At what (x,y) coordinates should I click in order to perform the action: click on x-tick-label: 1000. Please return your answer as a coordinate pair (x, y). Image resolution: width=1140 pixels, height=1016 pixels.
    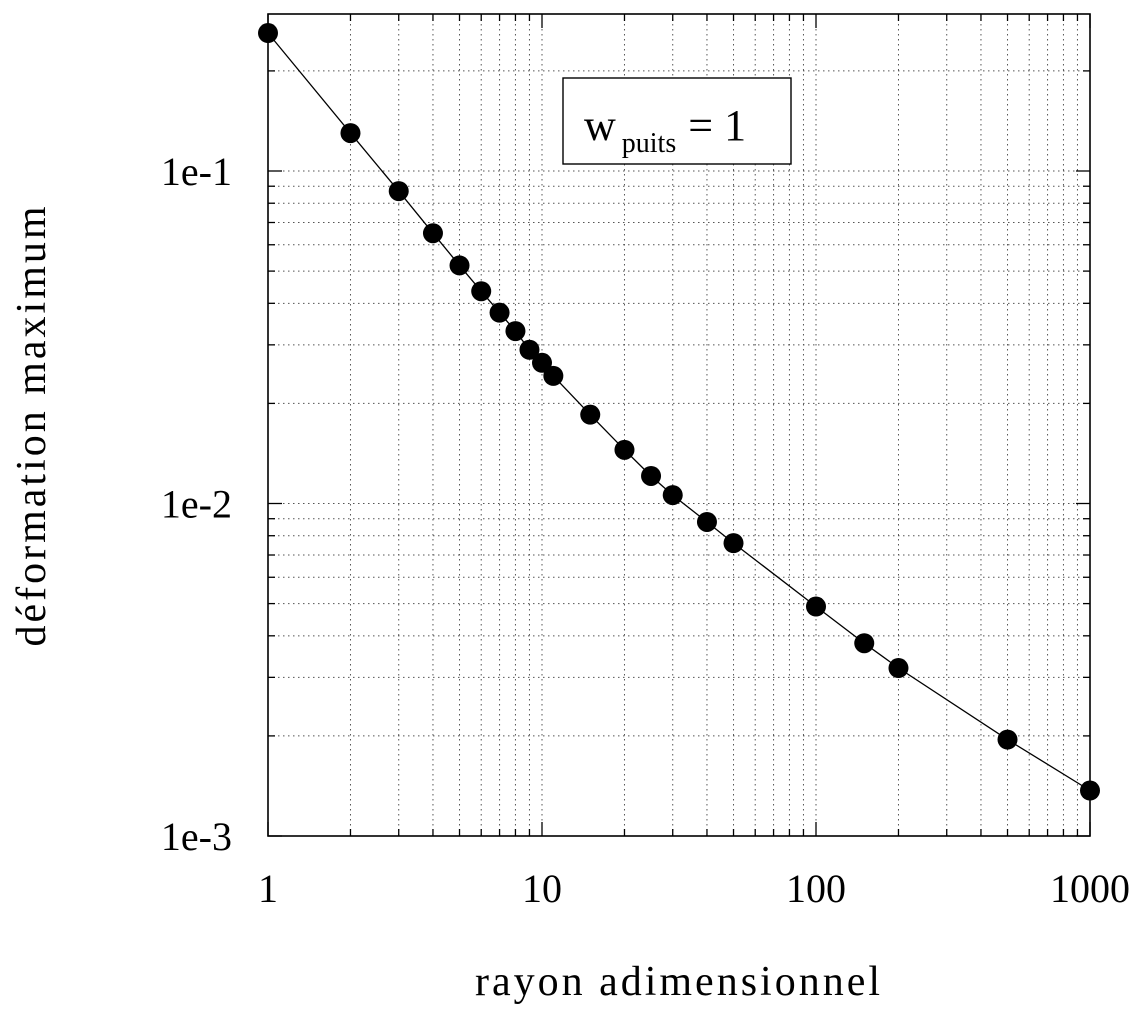
    Looking at the image, I should click on (1090, 888).